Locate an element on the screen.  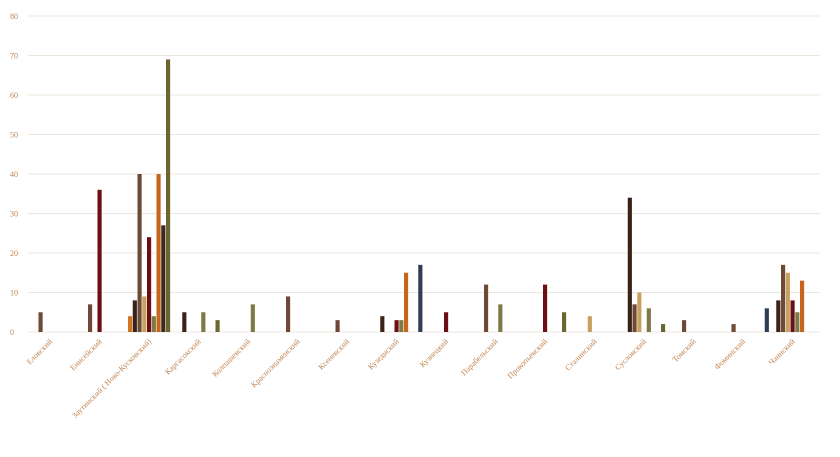
x-tick-label: Чаинский is located at coordinates (782, 352).